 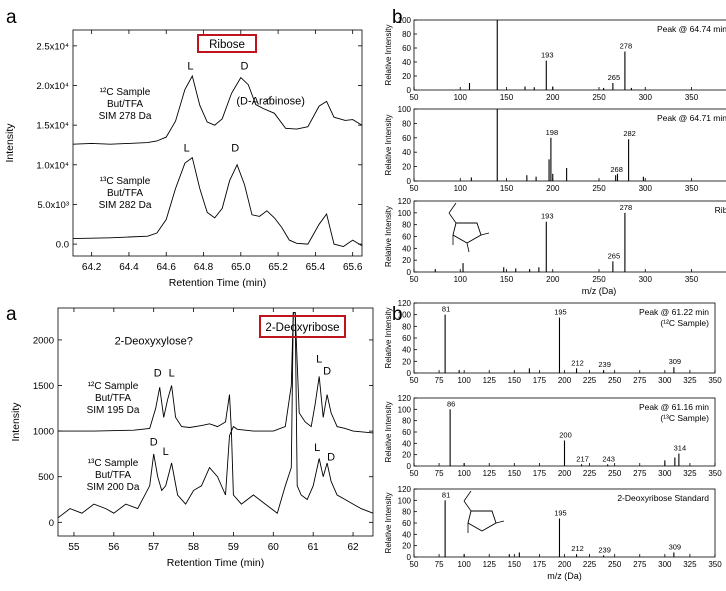 I want to click on peak-label: 86, so click(x=451, y=403).